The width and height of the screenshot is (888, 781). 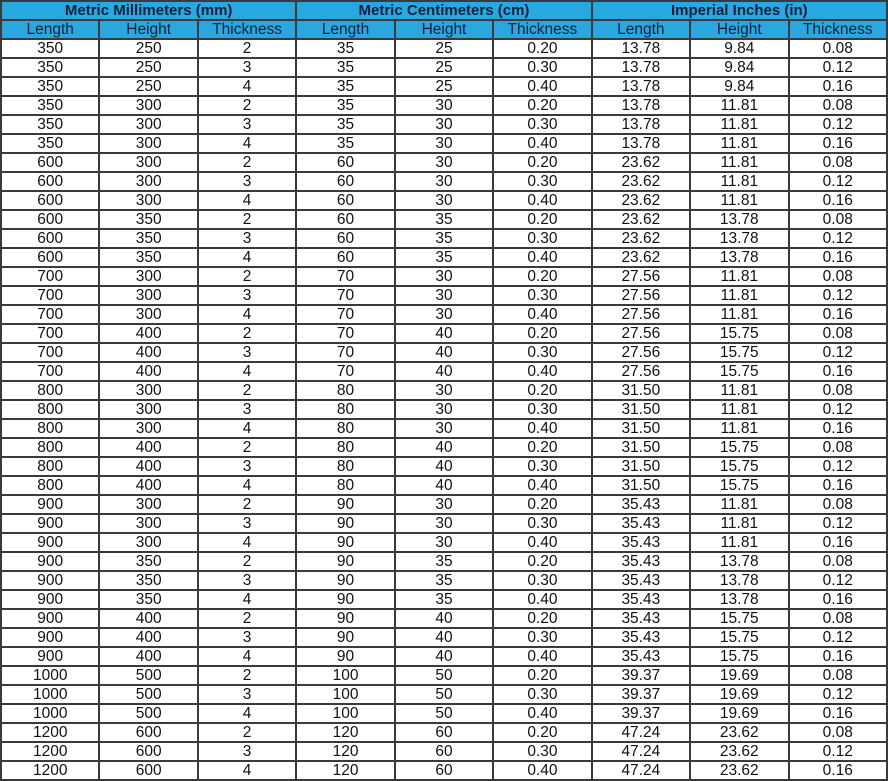 I want to click on table-cell: 50, so click(x=444, y=675).